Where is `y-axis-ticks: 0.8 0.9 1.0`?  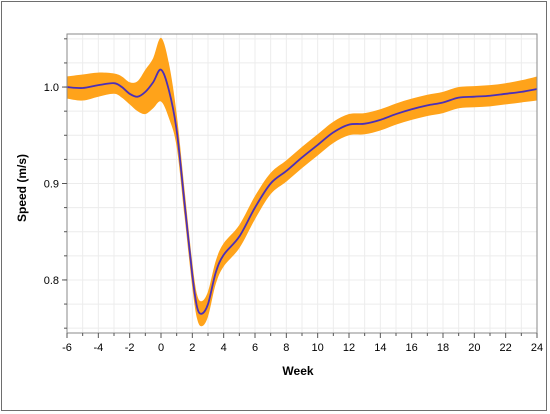 y-axis-ticks: 0.8 0.9 1.0 is located at coordinates (55, 183).